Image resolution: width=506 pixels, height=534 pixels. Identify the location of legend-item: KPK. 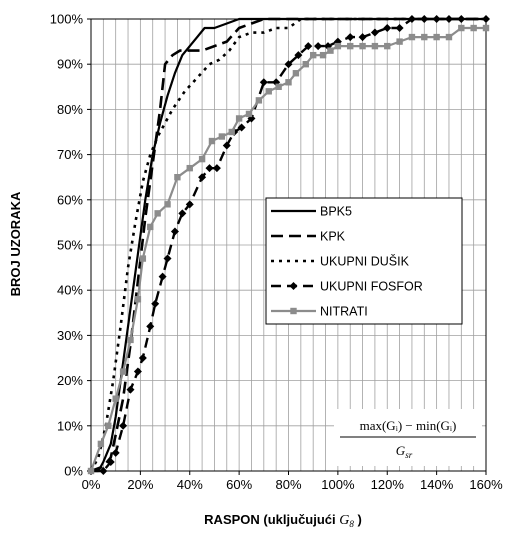
(308, 237).